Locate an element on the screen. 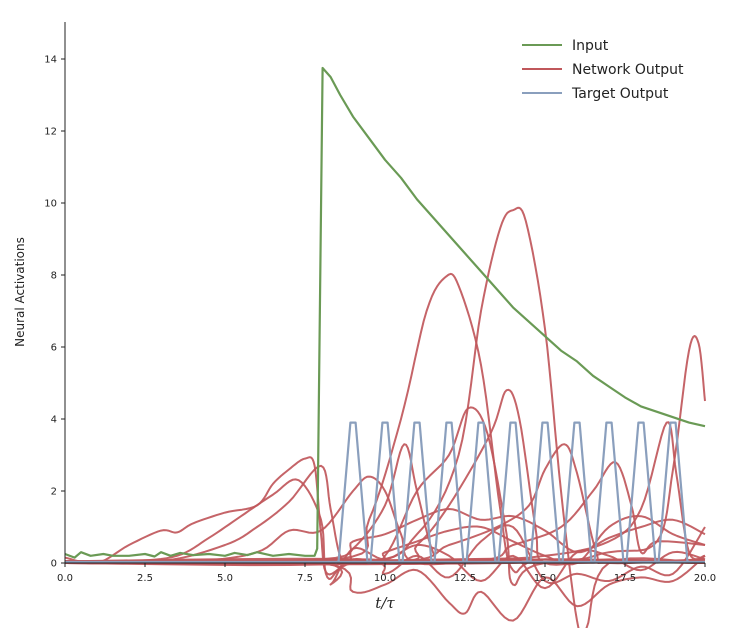 This screenshot has width=743, height=628. legend: Input Network Output Target Output is located at coordinates (603, 70).